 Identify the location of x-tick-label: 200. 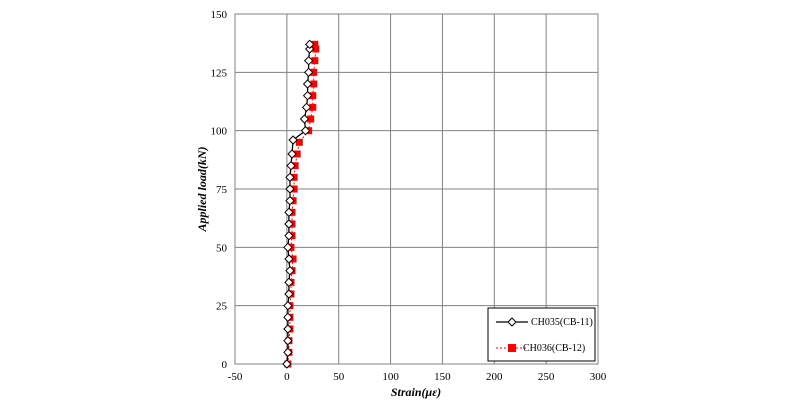
(494, 377).